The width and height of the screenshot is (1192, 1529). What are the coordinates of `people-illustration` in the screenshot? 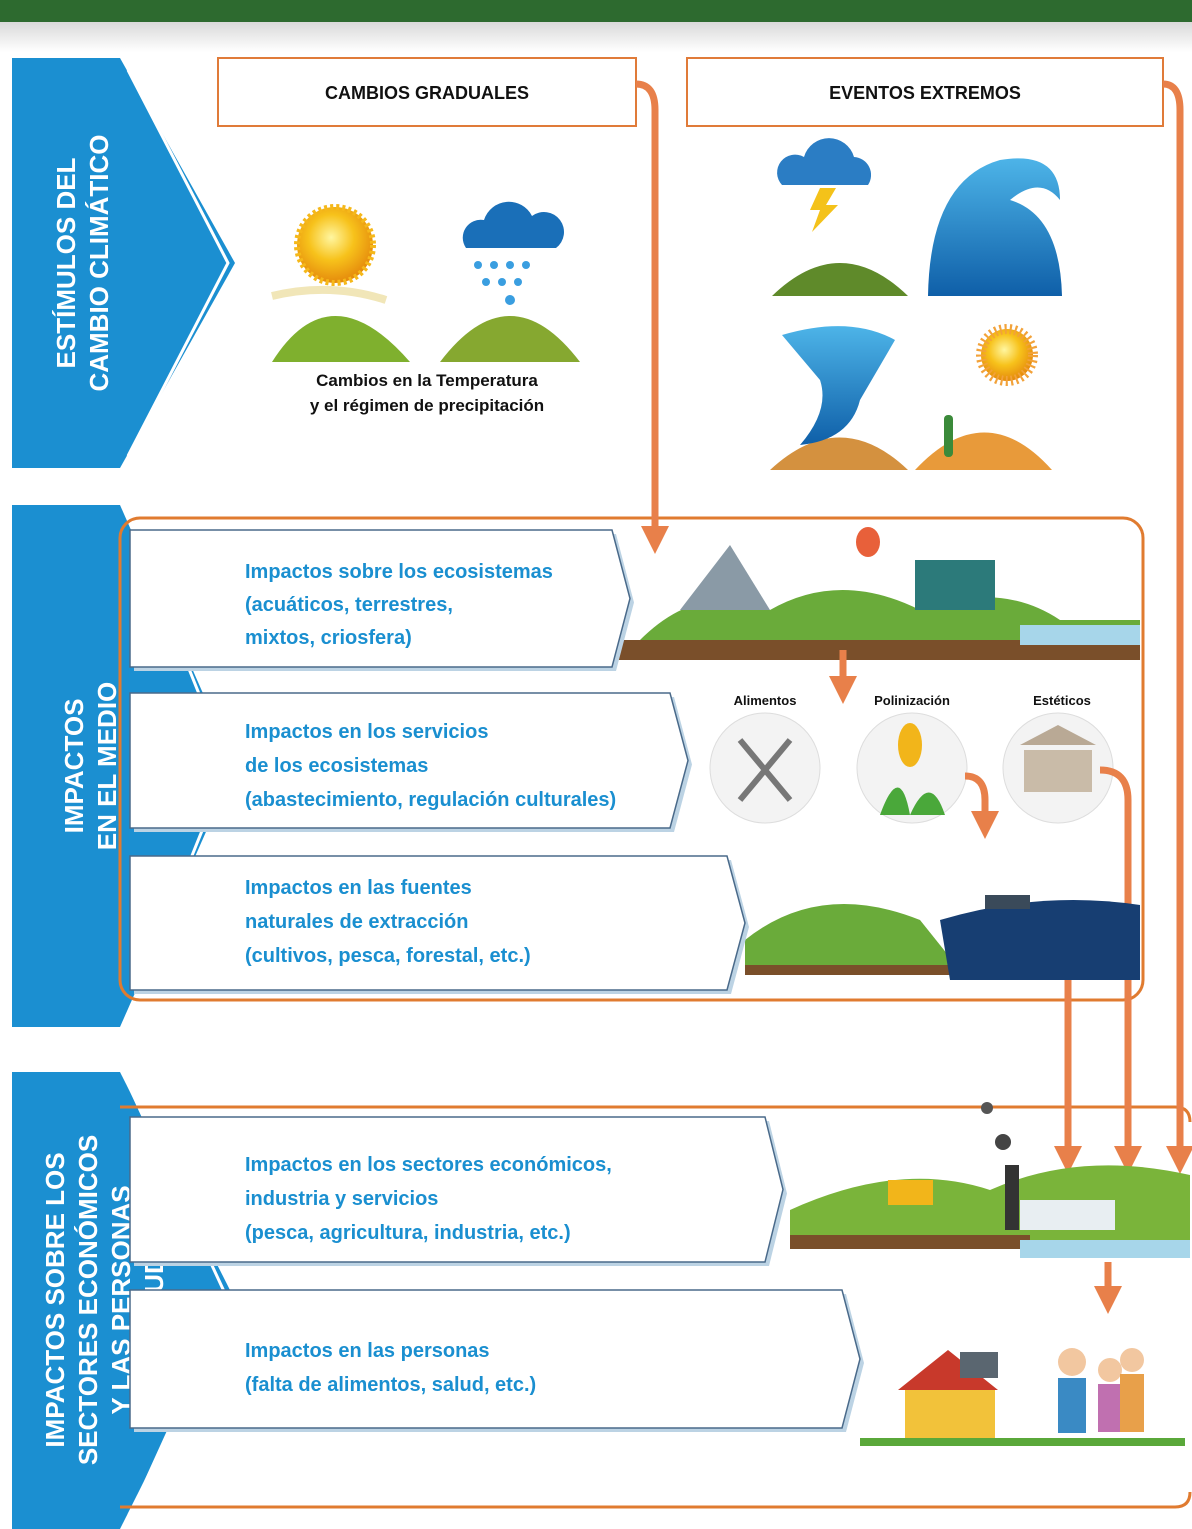 It's located at (1022, 1397).